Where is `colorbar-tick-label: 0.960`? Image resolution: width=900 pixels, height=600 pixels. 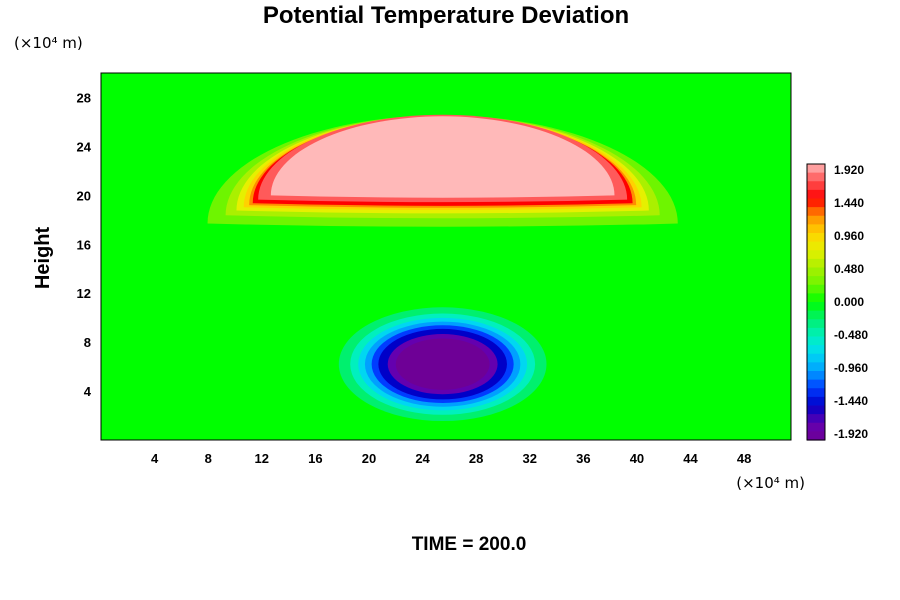
colorbar-tick-label: 0.960 is located at coordinates (849, 236).